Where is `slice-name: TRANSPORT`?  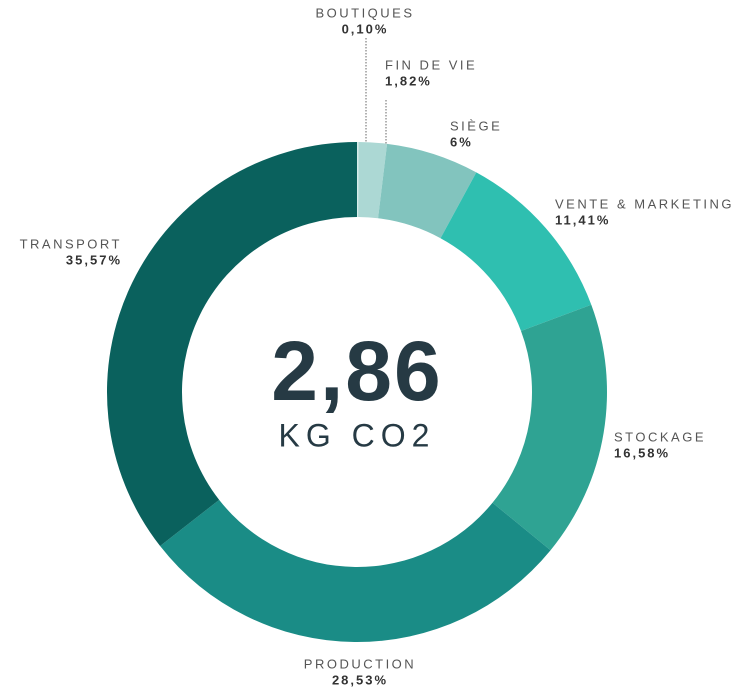 slice-name: TRANSPORT is located at coordinates (71, 243).